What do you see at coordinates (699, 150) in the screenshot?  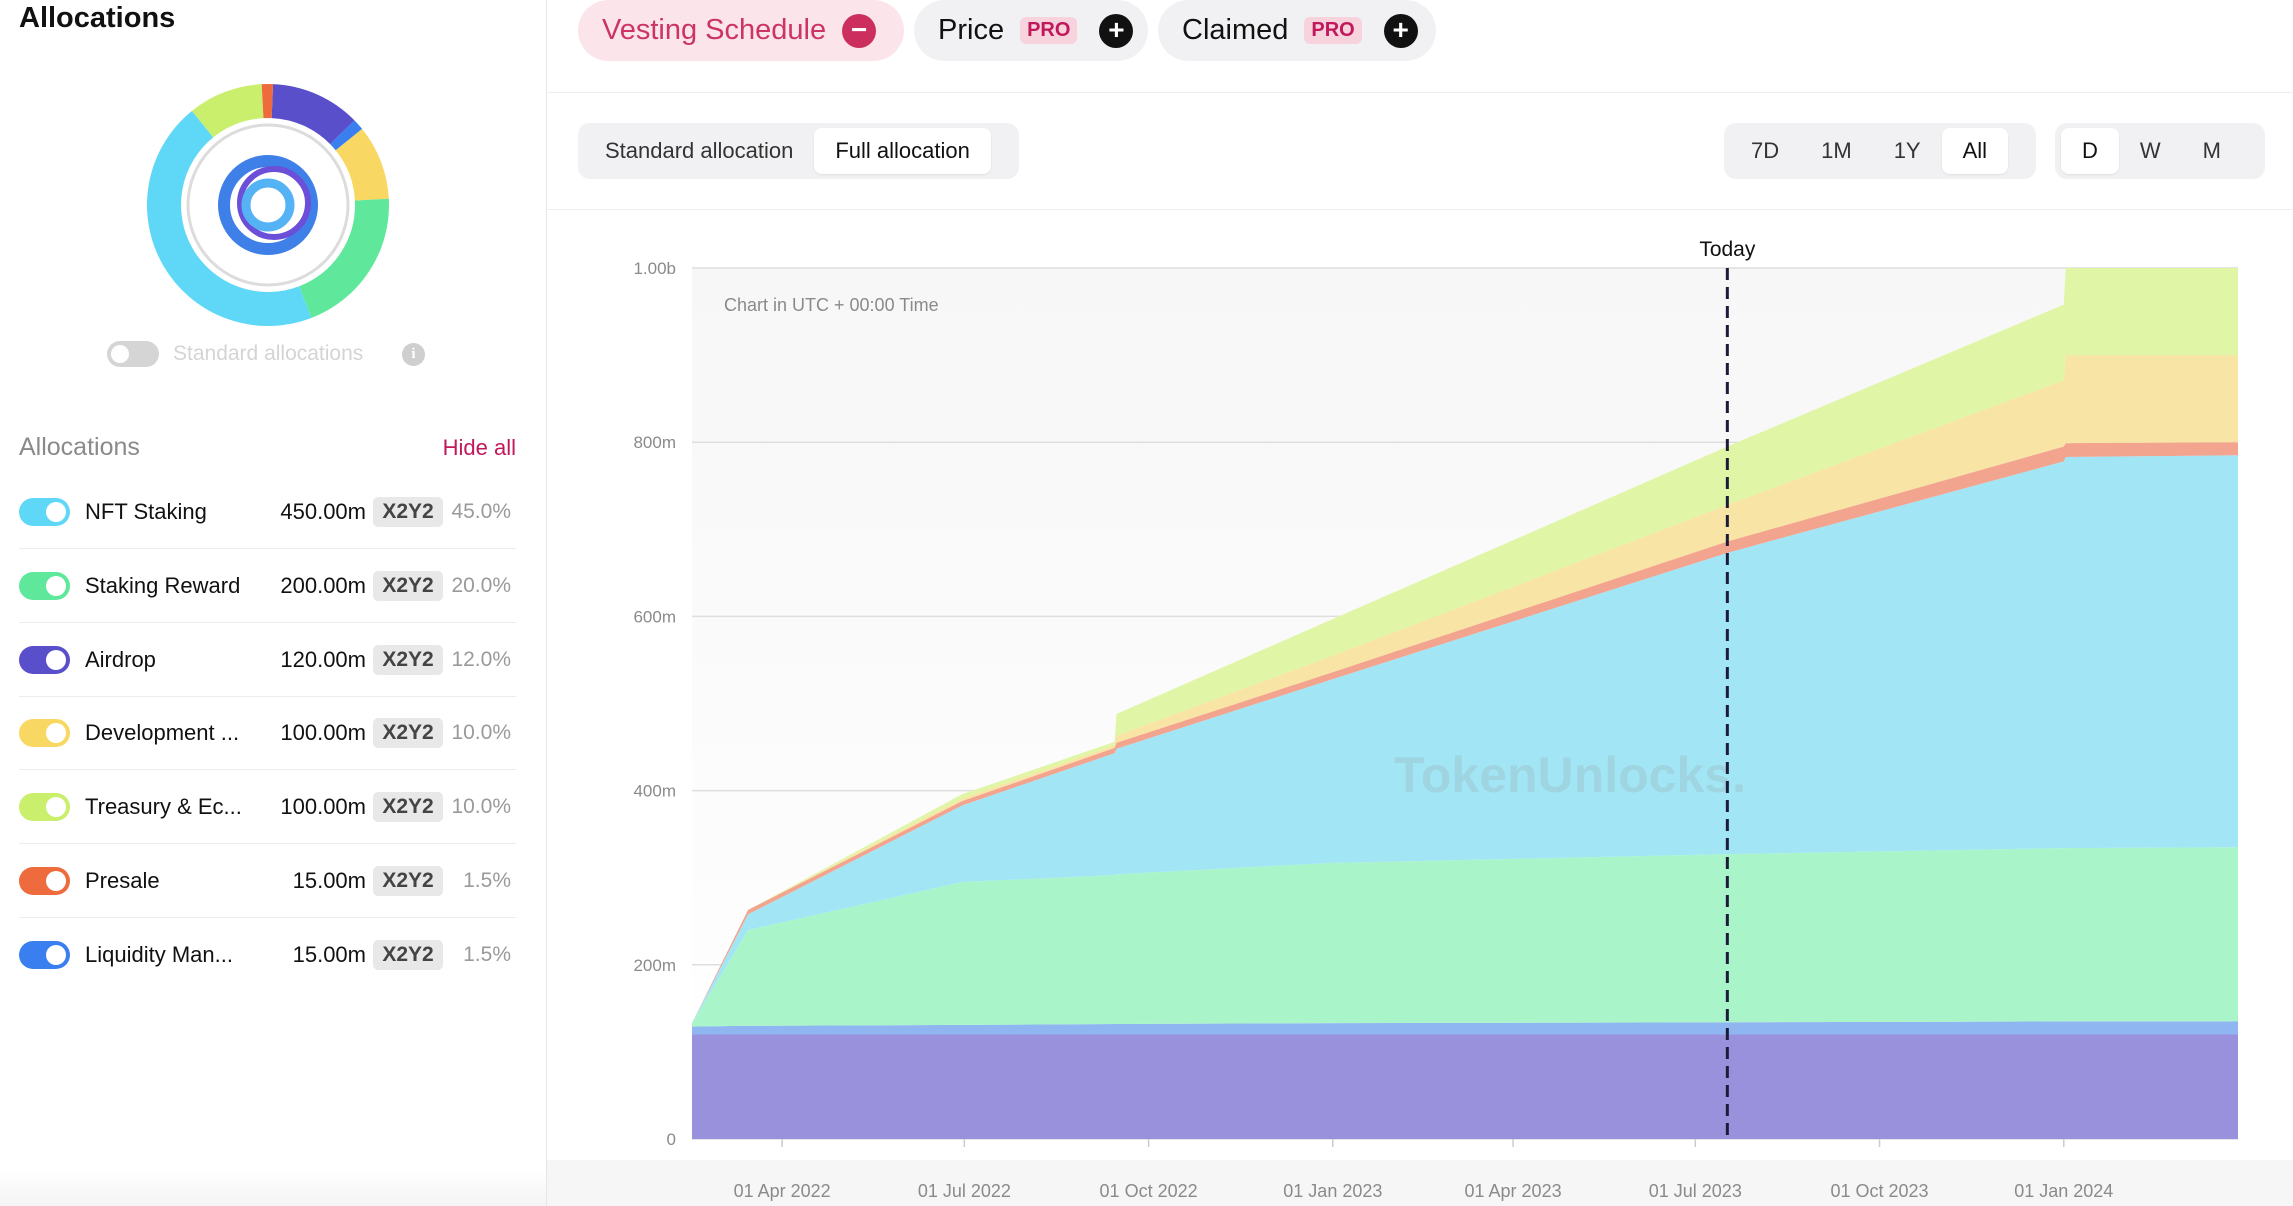 I see `toolbar-button: Standard allocation` at bounding box center [699, 150].